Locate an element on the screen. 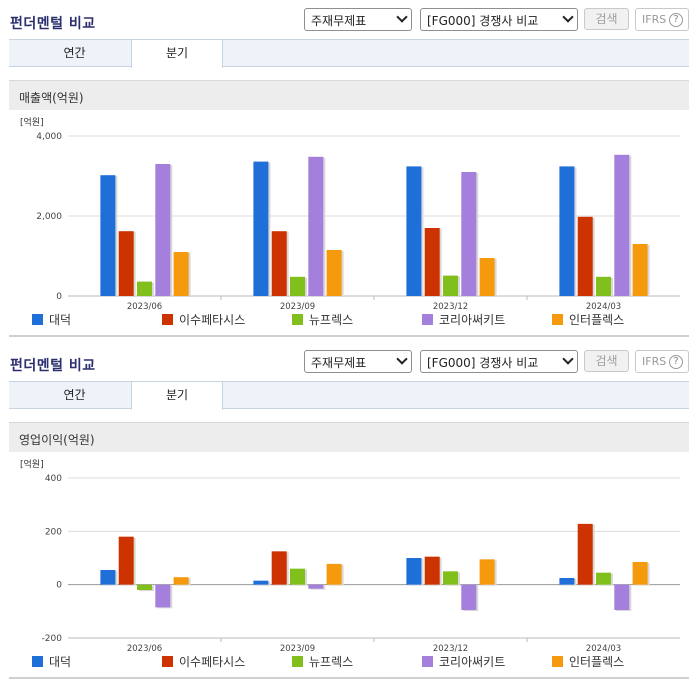 The height and width of the screenshot is (684, 696). bar-이수페타시스-2023/06 is located at coordinates (126, 263).